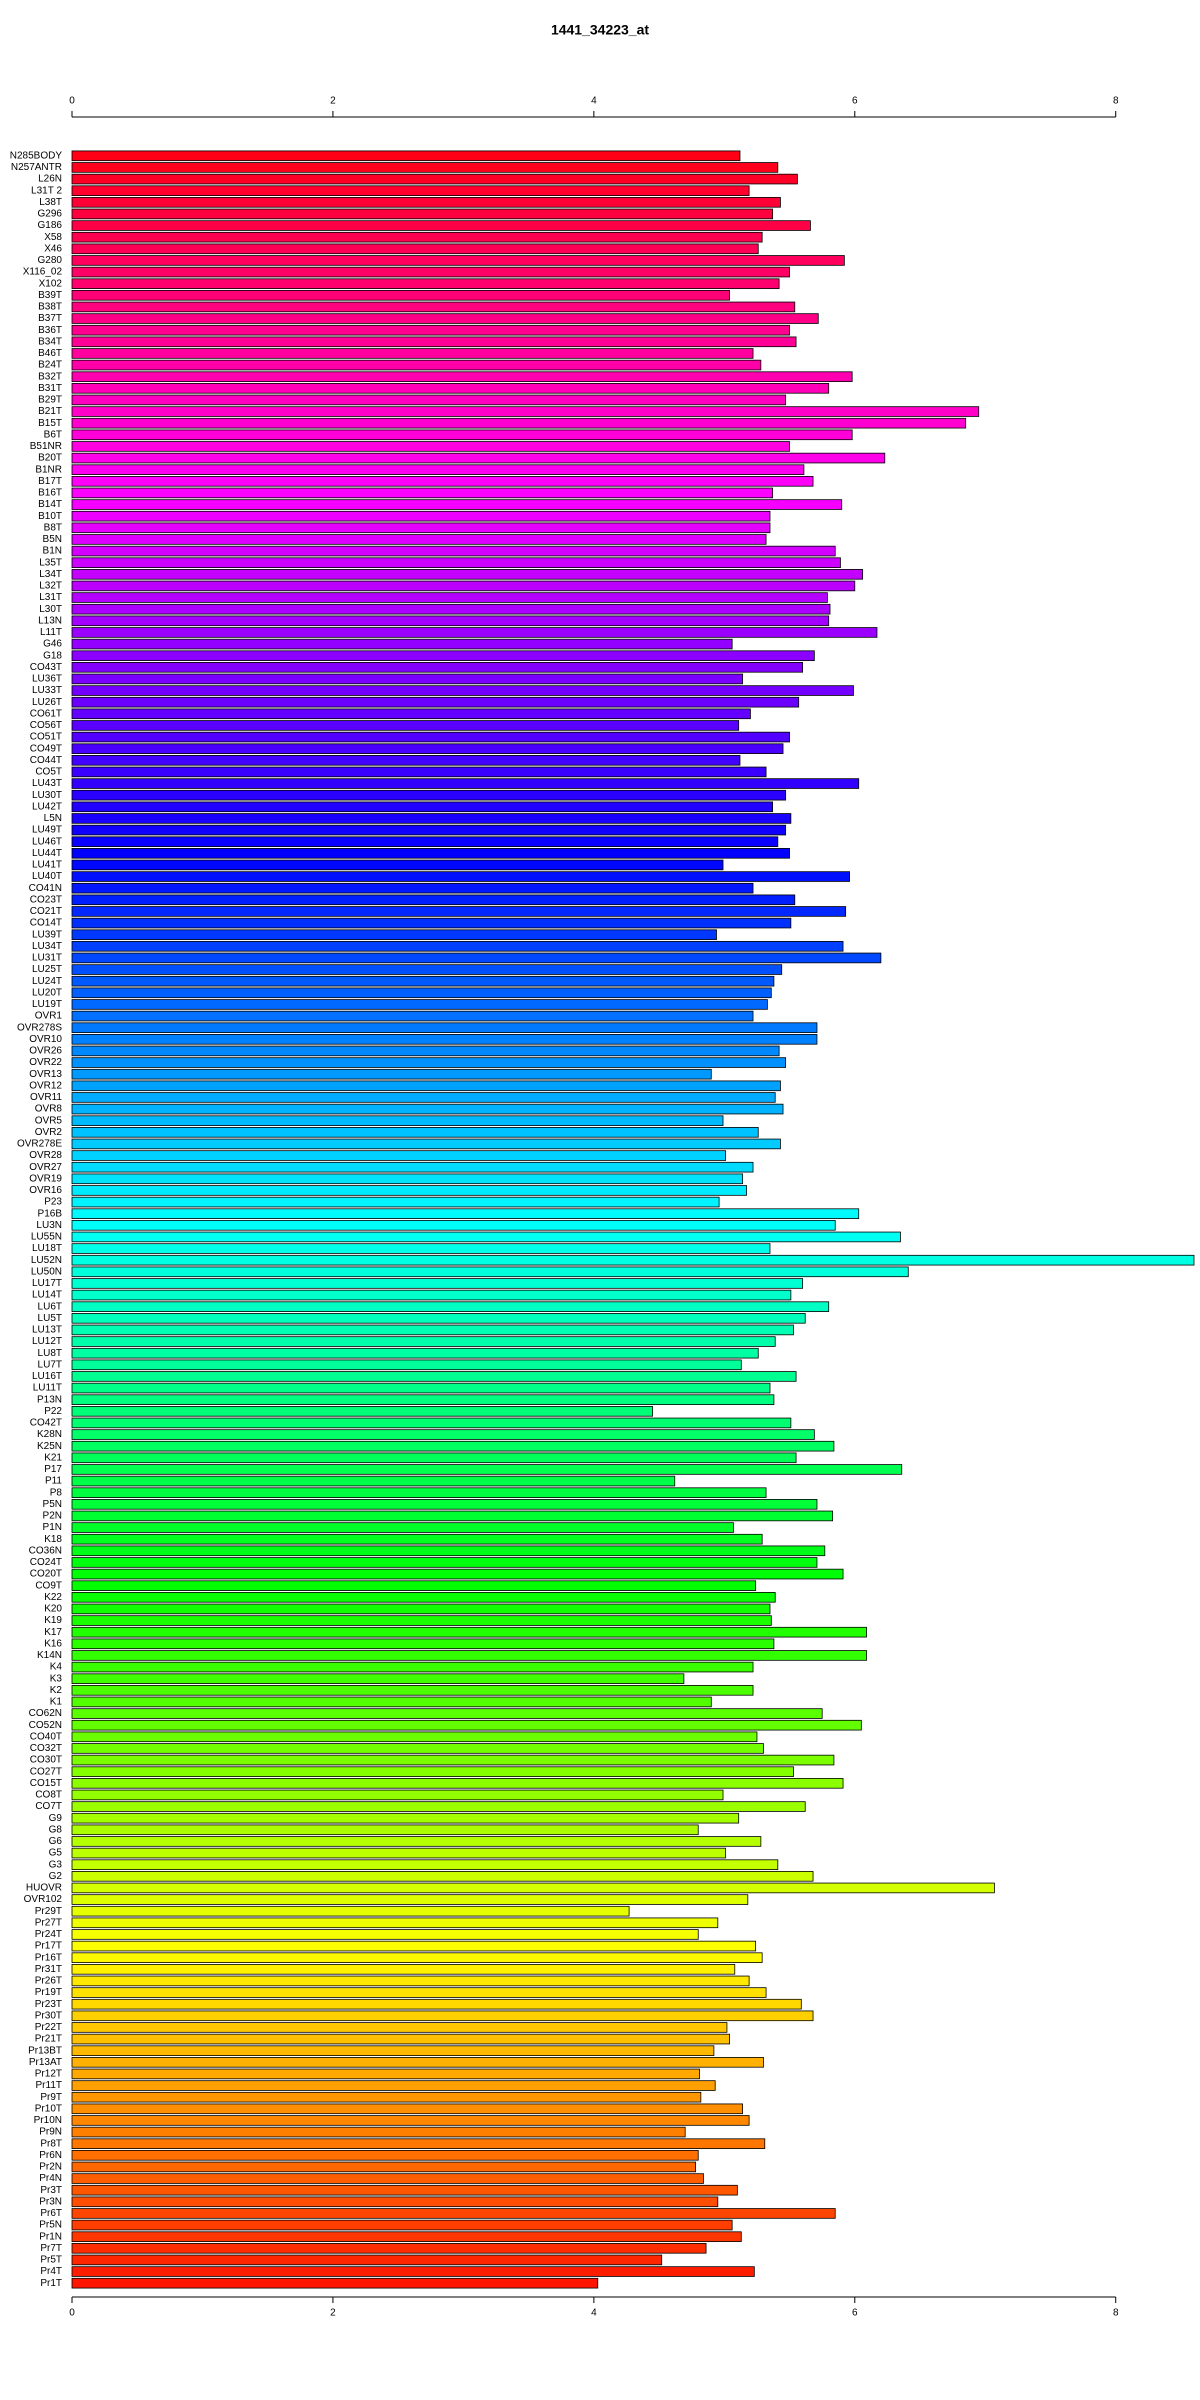 The height and width of the screenshot is (2400, 1200). Describe the element at coordinates (47, 969) in the screenshot. I see `y-tick-label: LU25T` at that location.